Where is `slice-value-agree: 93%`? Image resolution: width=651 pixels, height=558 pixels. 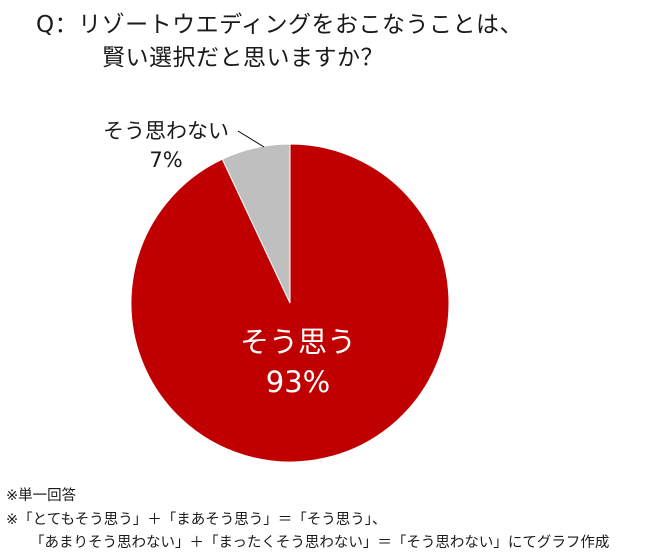
slice-value-agree: 93% is located at coordinates (298, 382).